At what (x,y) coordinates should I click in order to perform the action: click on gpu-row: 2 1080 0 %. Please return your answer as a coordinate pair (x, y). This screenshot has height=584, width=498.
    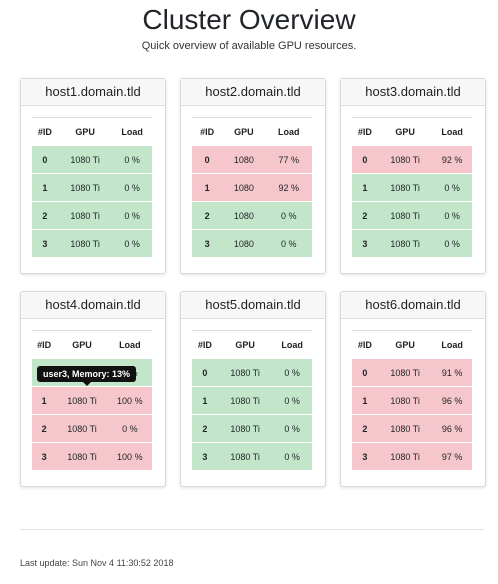
    Looking at the image, I should click on (252, 215).